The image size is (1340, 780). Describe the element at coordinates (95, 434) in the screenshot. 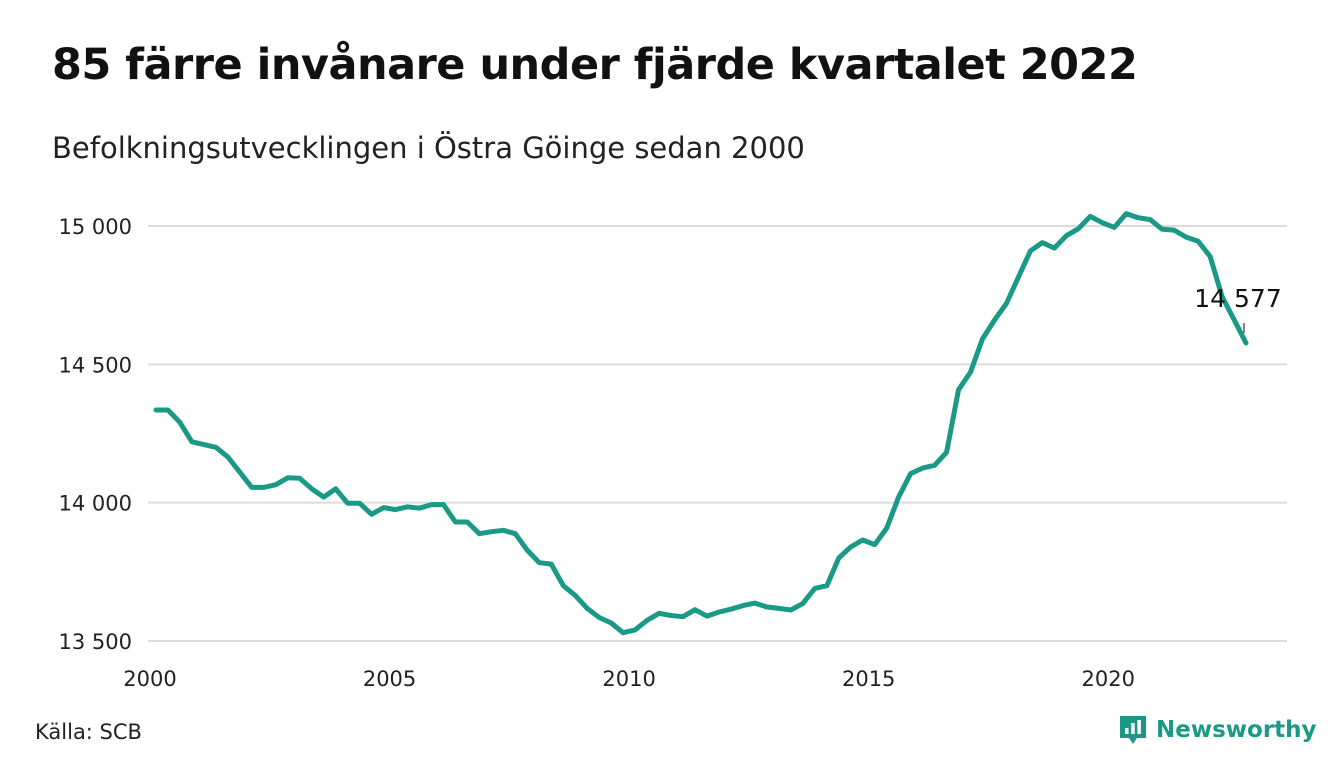

I see `y-axis-ticks: 13 500 14 000 14 500 15 000` at that location.